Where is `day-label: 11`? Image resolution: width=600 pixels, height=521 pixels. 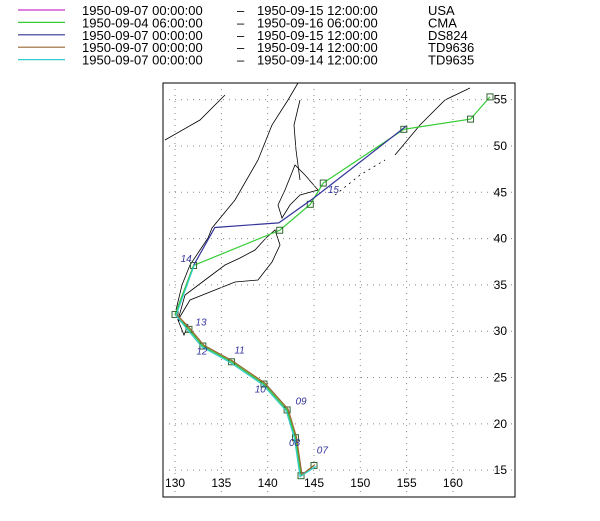
day-label: 11 is located at coordinates (239, 350).